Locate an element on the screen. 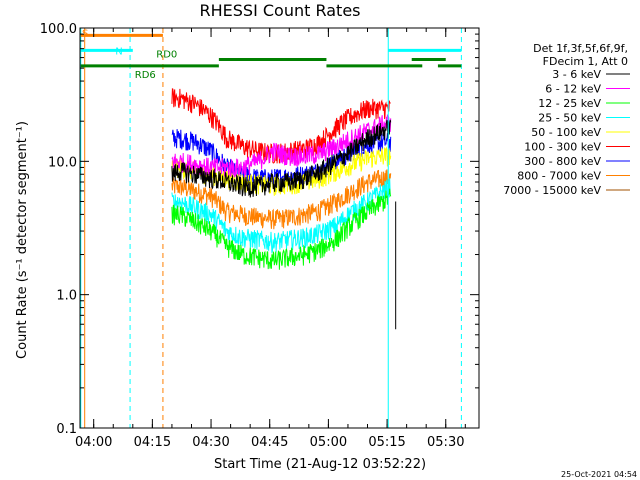 The width and height of the screenshot is (640, 480). legend-label: 100 - 300 keV is located at coordinates (562, 147).